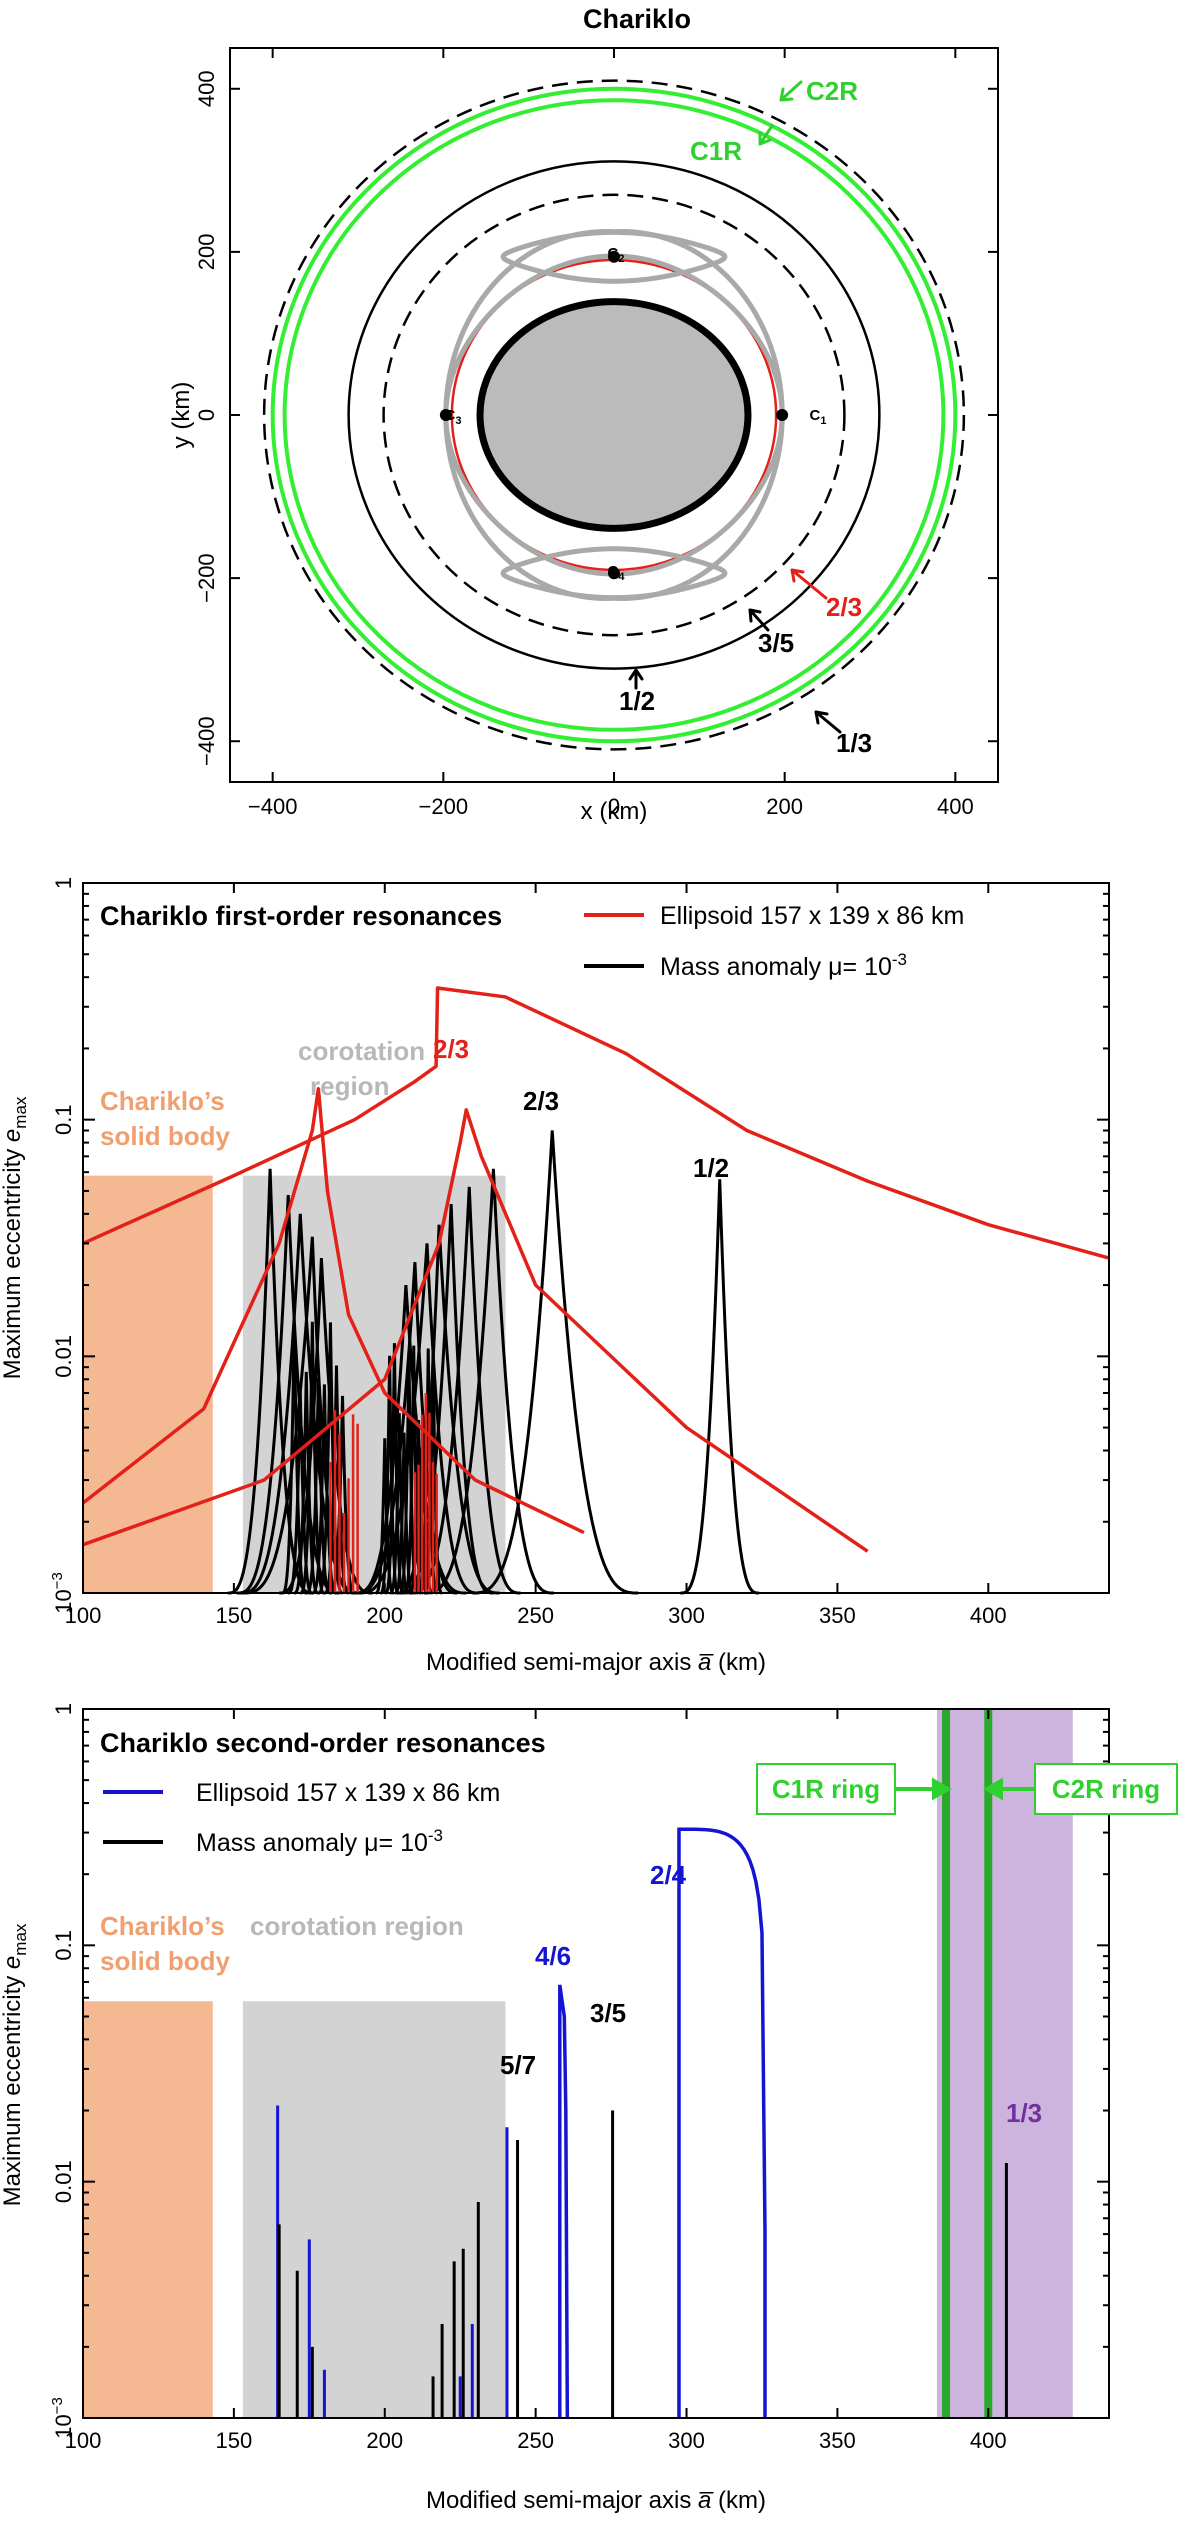 This screenshot has height=2522, width=1200. I want to click on second-order-peak-3-5: 3/5, so click(608, 2013).